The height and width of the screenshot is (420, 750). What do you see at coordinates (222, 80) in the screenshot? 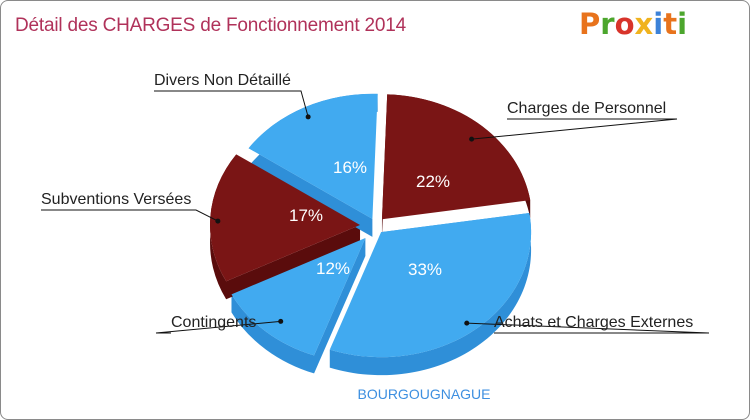
I see `category-label: Divers Non Détaillé` at bounding box center [222, 80].